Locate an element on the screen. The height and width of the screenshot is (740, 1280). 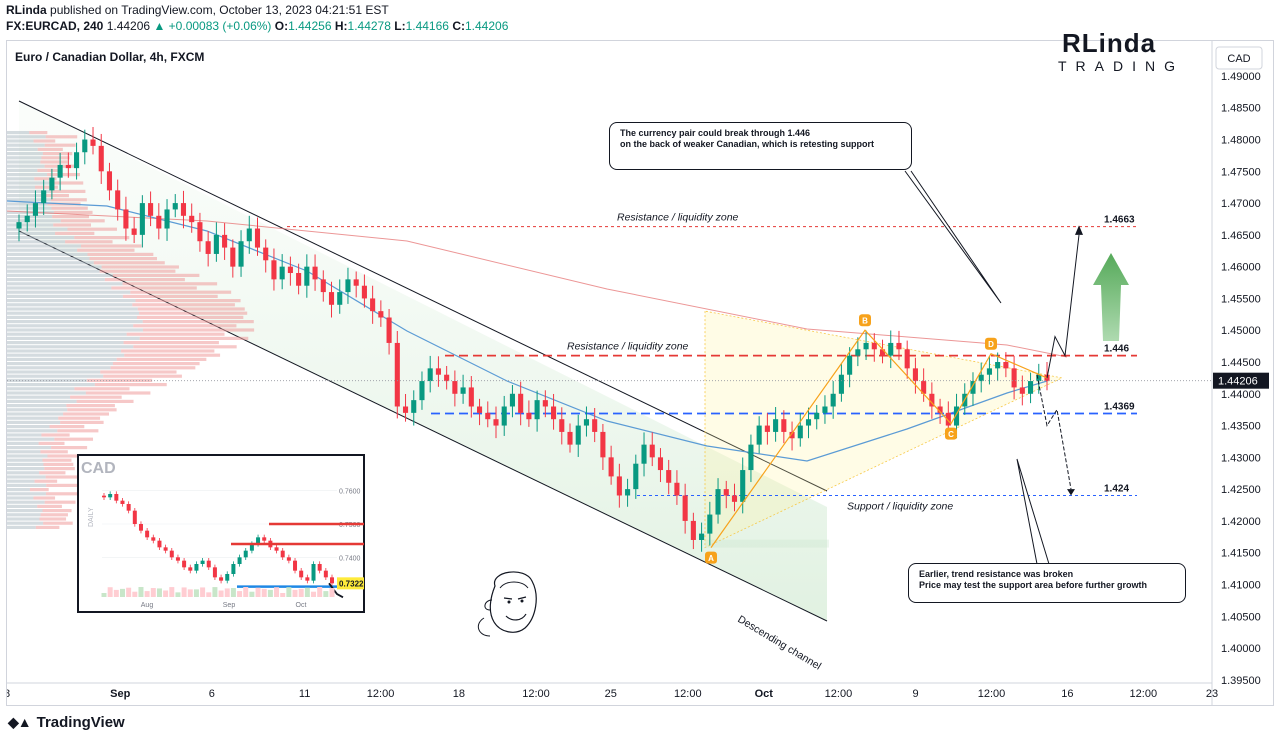
x-tick-10: 12:00 is located at coordinates (839, 694).